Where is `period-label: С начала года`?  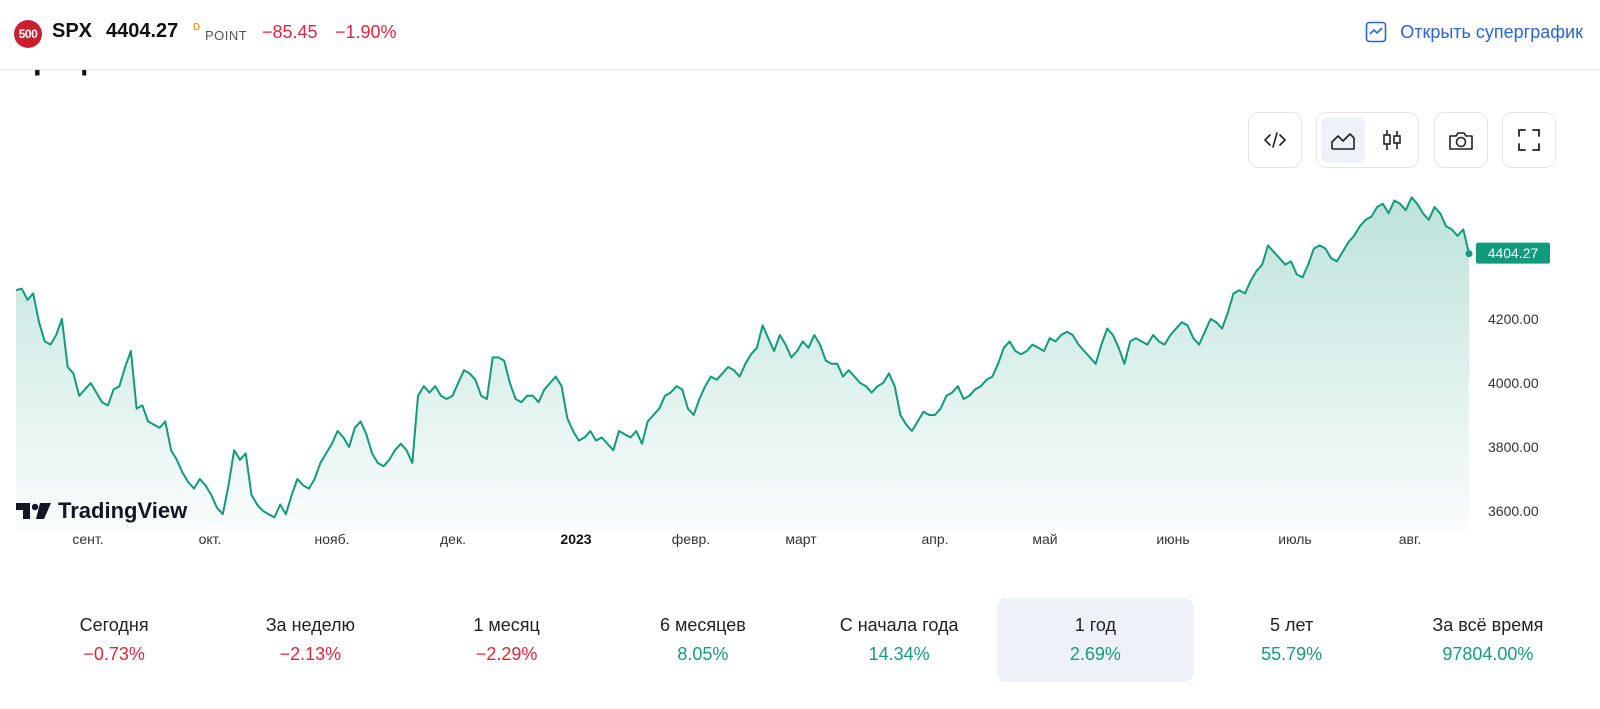
period-label: С начала года is located at coordinates (899, 625).